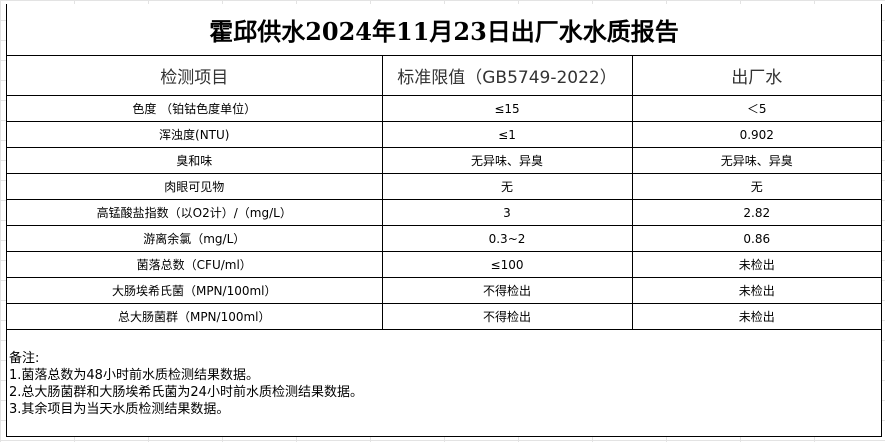  Describe the element at coordinates (756, 134) in the screenshot. I see `cell-result: 0.902` at that location.